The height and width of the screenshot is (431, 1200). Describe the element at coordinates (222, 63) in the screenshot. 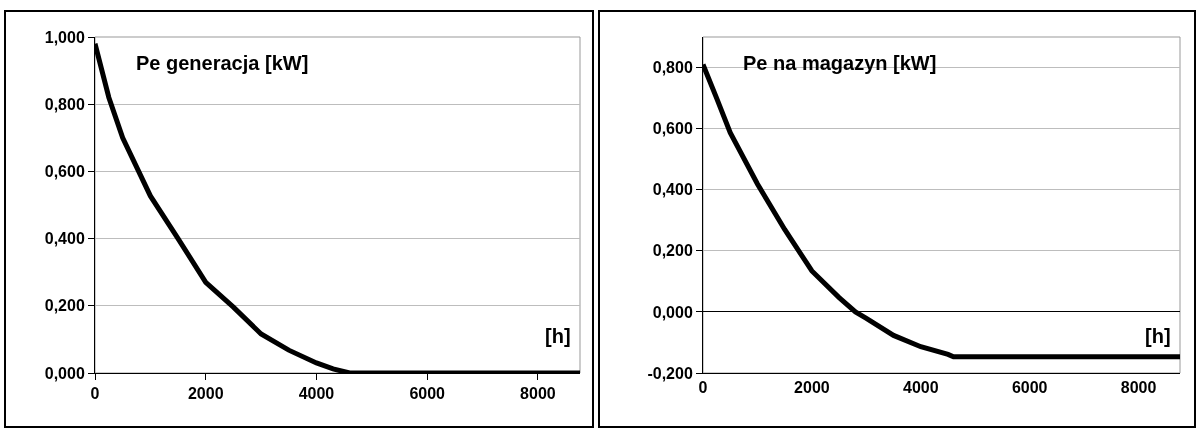

I see `y-axis-title: Pe generacja [kW]` at that location.